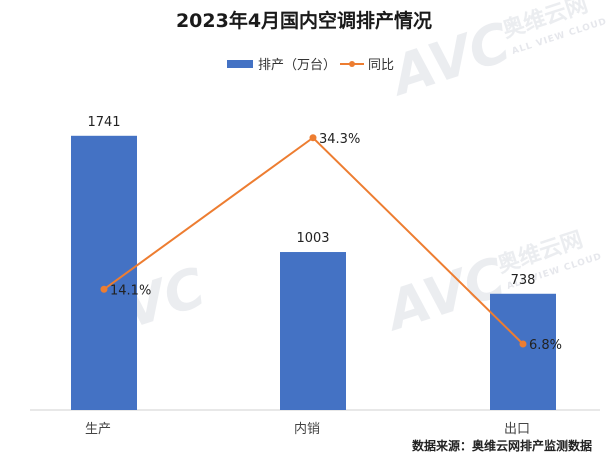 The width and height of the screenshot is (608, 462). I want to click on category-label-0: 生产, so click(98, 429).